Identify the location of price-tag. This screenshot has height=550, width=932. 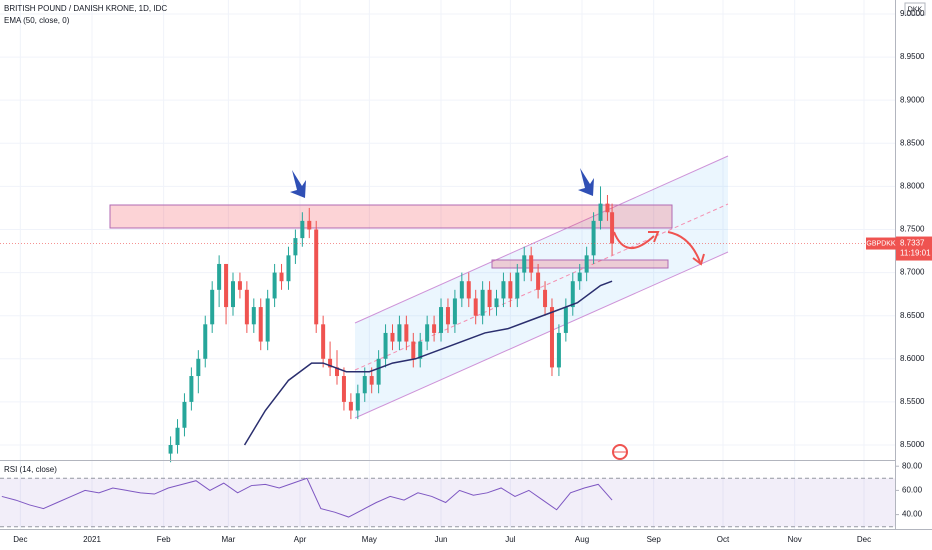
(914, 248).